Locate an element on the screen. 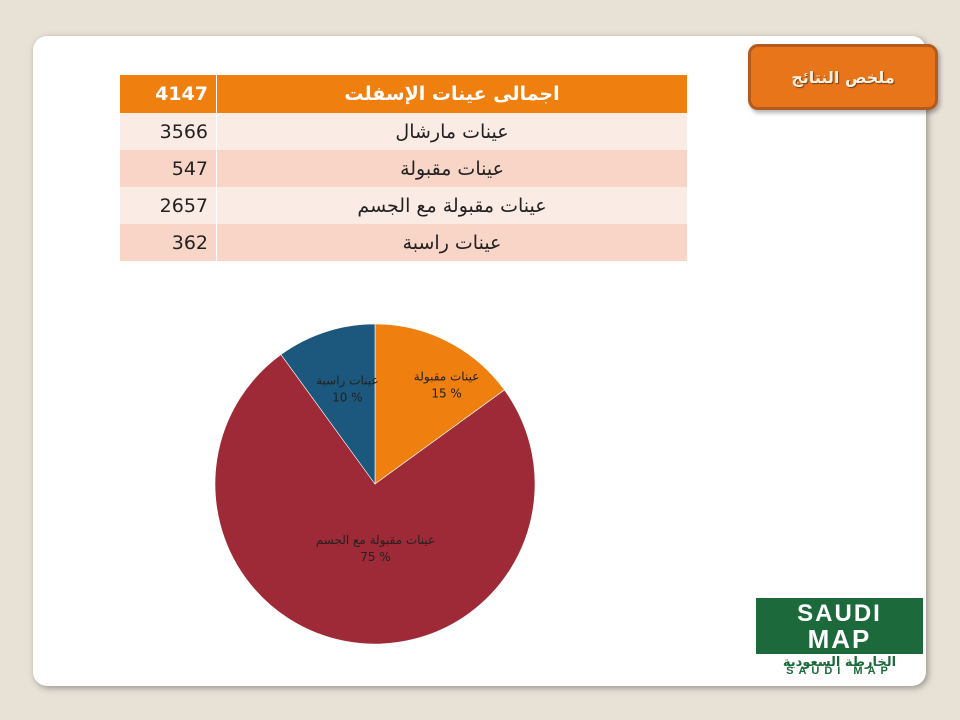 This screenshot has width=960, height=720. row-label: عينات مقبولة مع الجسم is located at coordinates (451, 205).